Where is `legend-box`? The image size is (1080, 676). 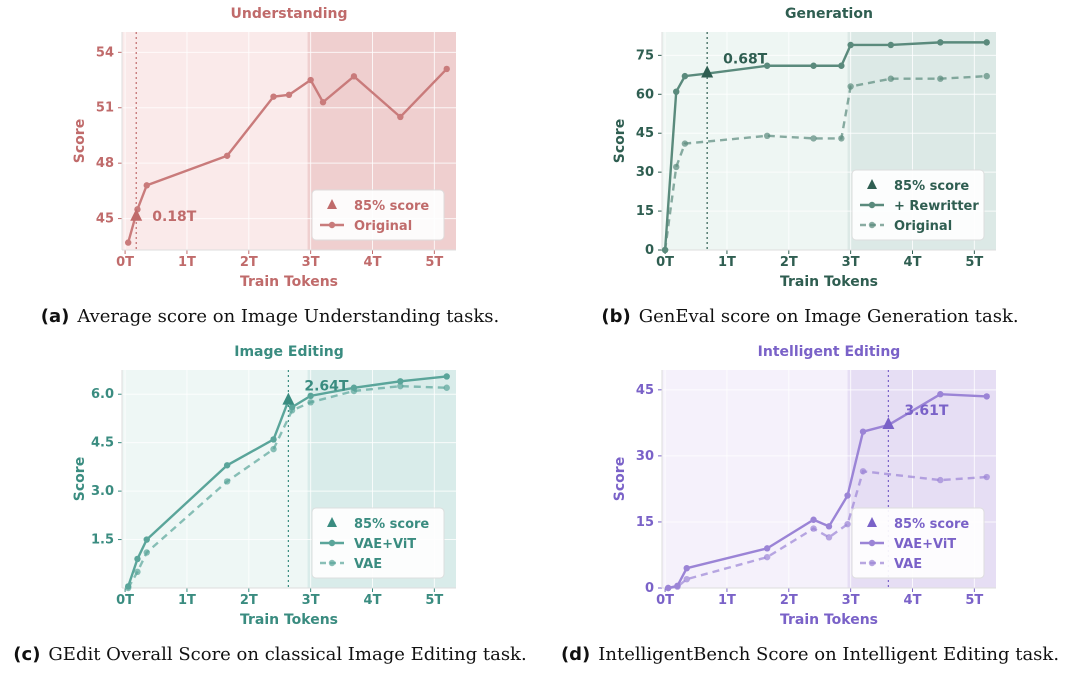
legend-box is located at coordinates (378, 543).